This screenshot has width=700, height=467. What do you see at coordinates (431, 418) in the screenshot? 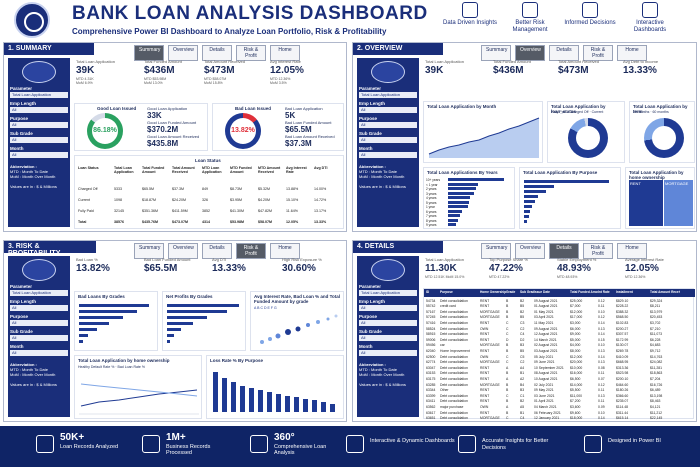
I see `details-cell: 63651` at bounding box center [431, 418].